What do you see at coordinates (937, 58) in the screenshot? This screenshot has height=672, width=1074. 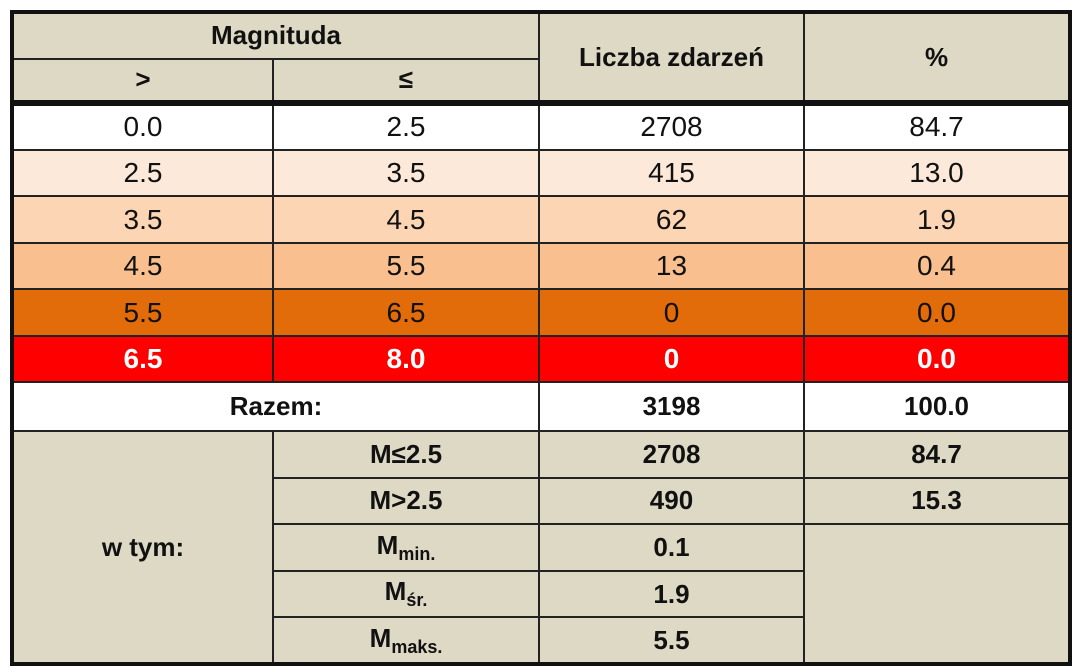 I see `header-cell: %` at bounding box center [937, 58].